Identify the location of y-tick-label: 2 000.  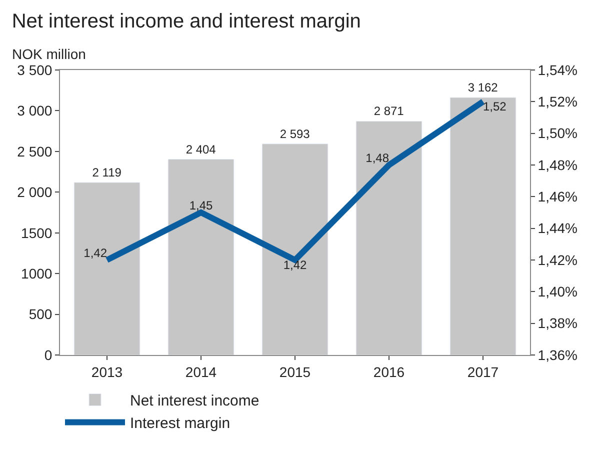
(34, 192).